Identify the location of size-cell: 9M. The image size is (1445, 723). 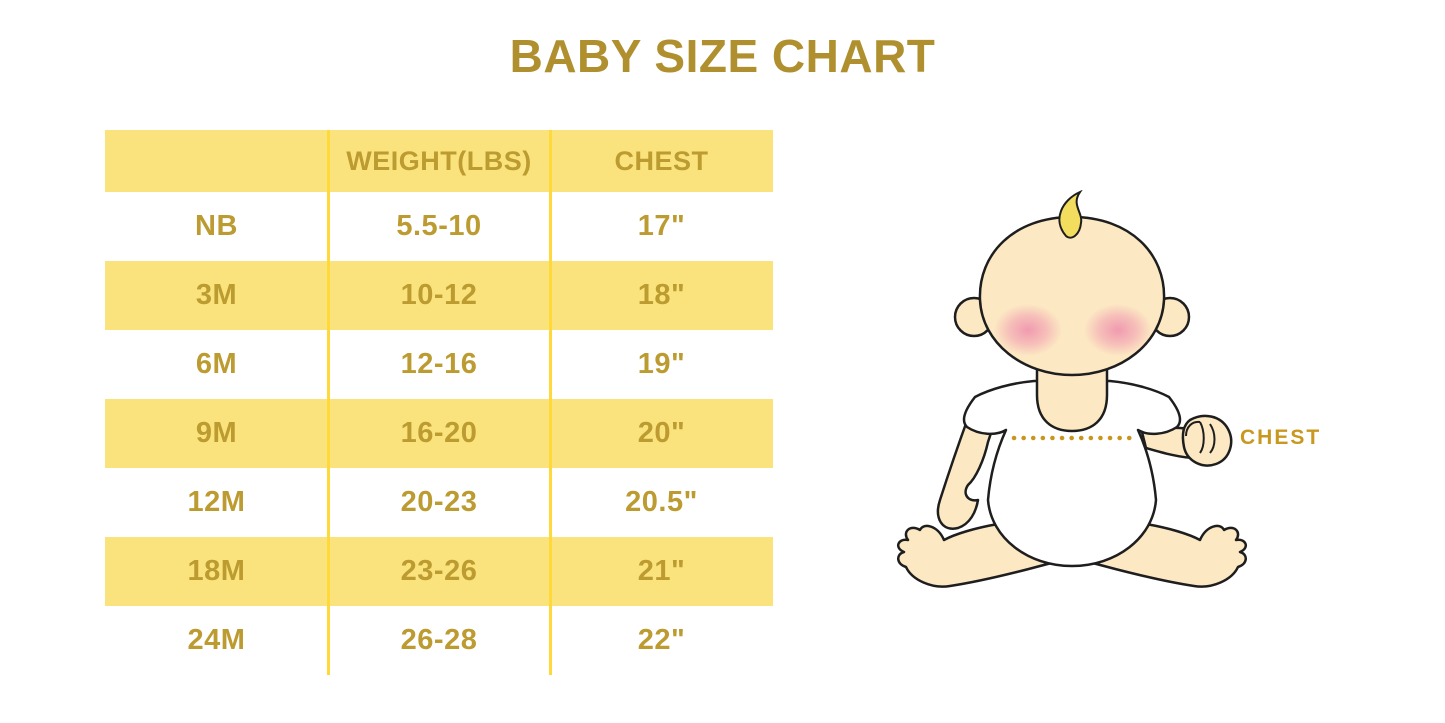
(216, 433).